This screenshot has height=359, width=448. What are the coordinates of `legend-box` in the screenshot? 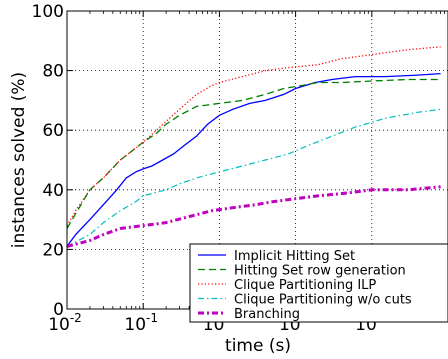 It's located at (318, 283).